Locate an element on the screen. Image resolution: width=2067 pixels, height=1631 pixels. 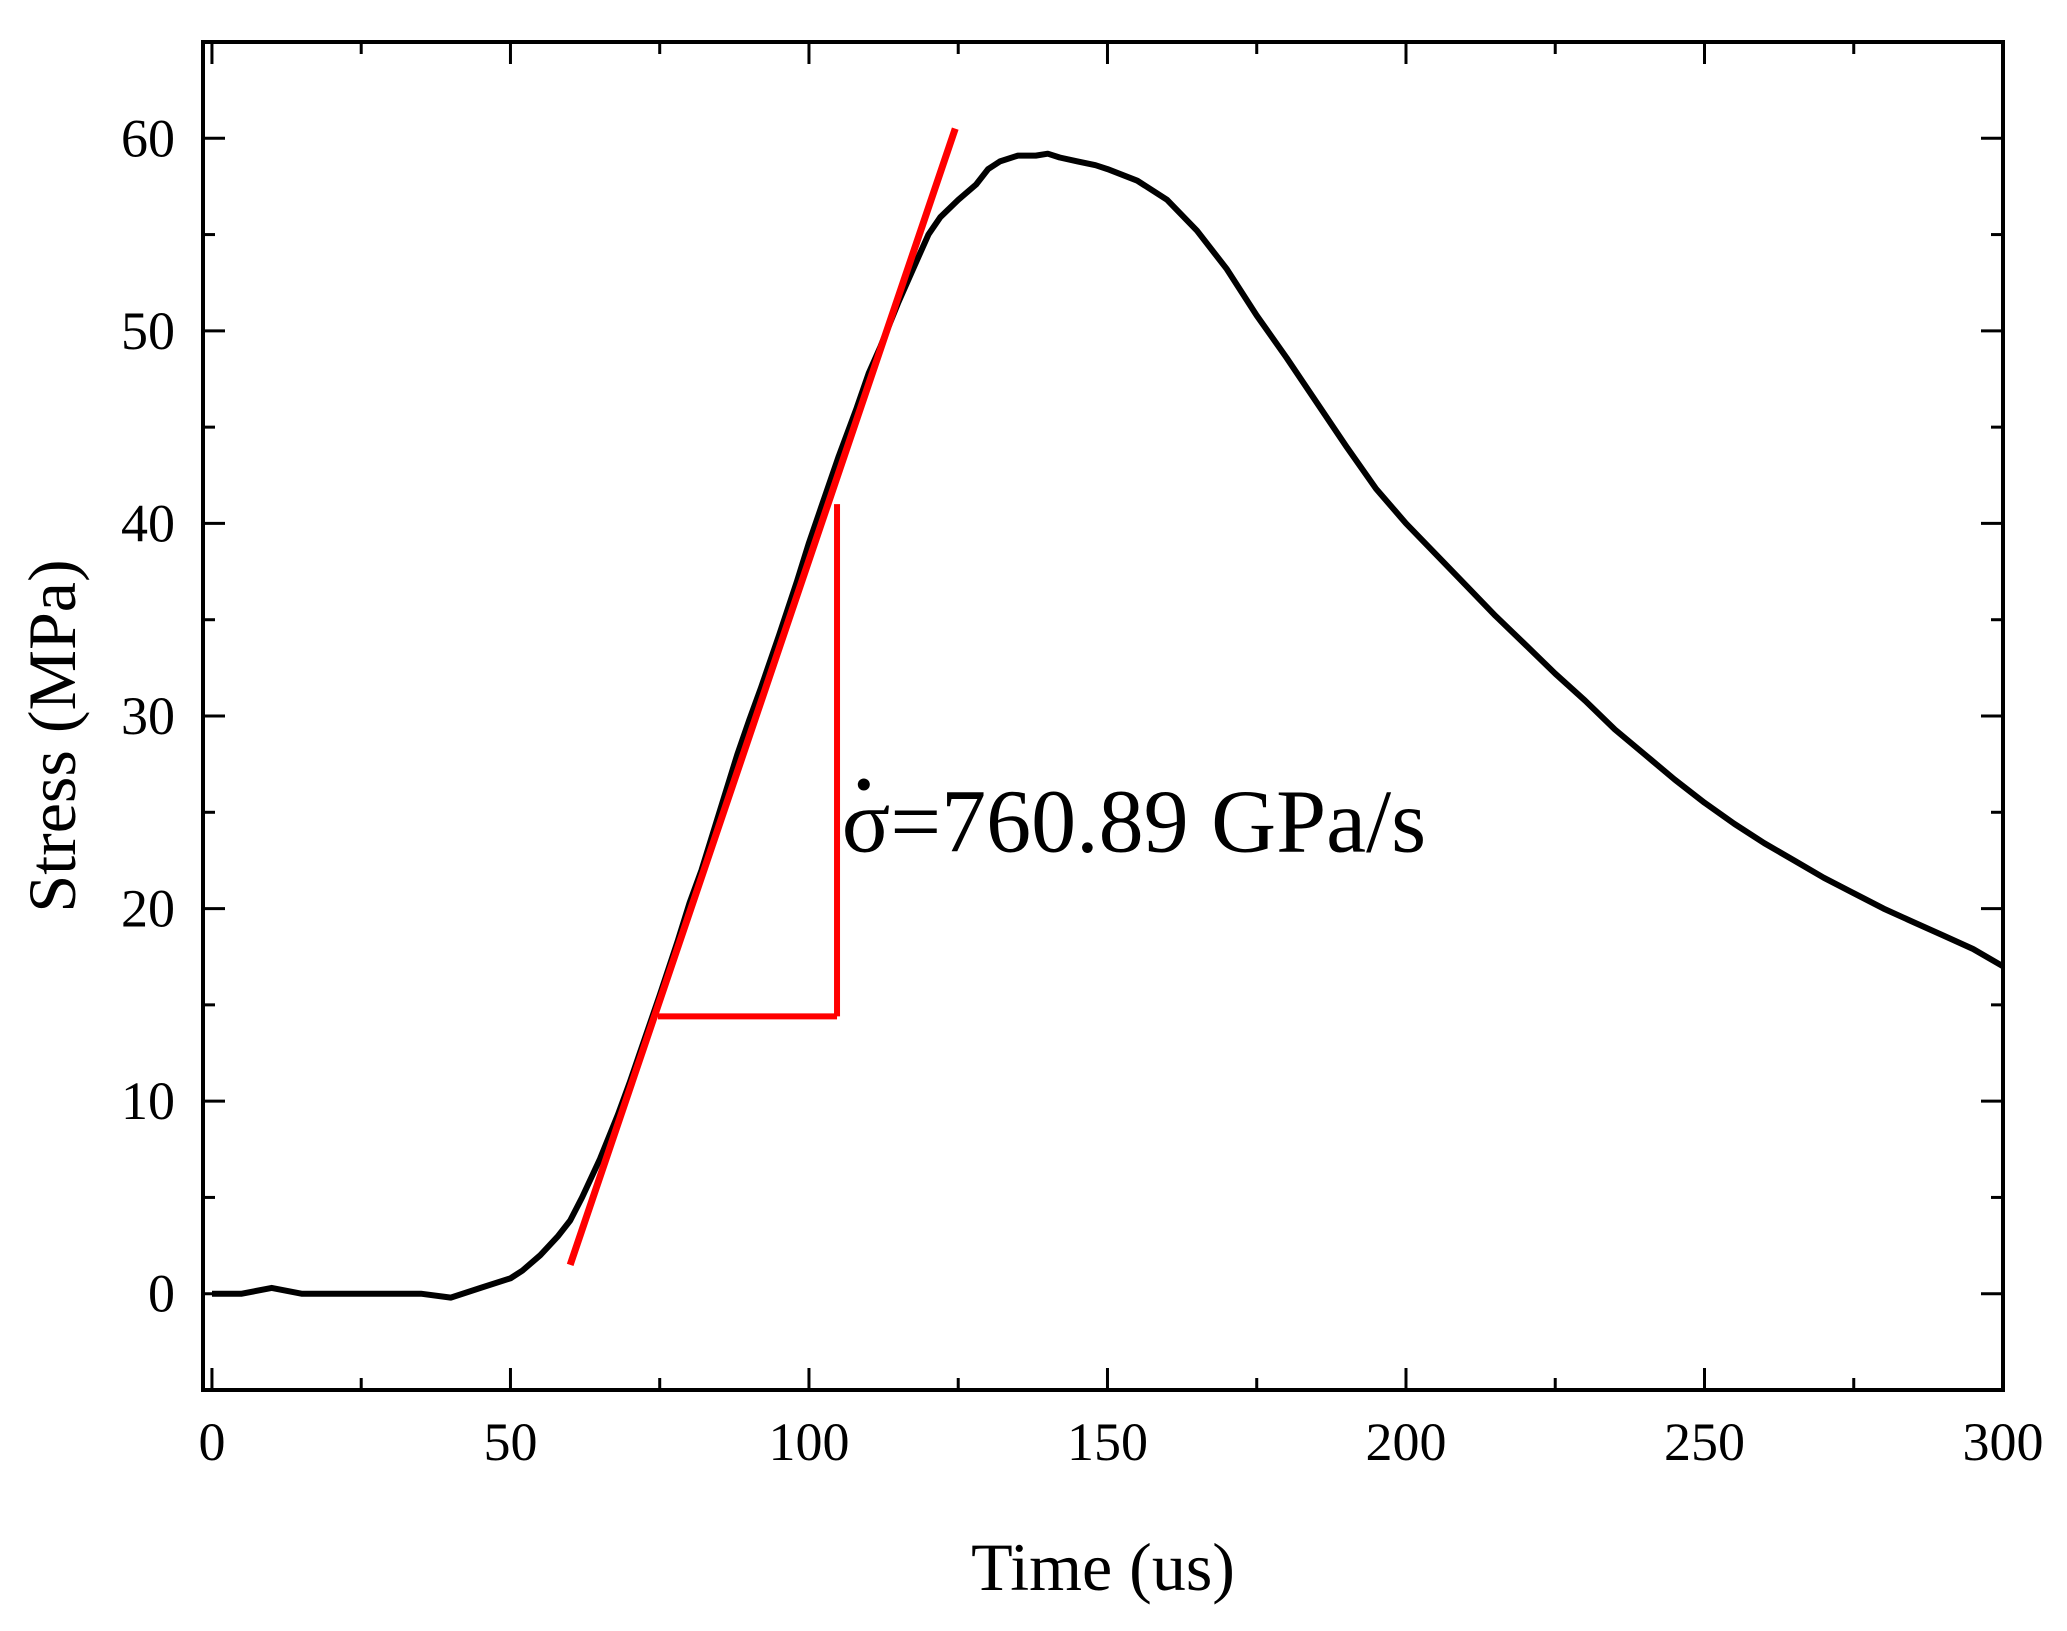
x-tick-label: 0 is located at coordinates (211, 1442).